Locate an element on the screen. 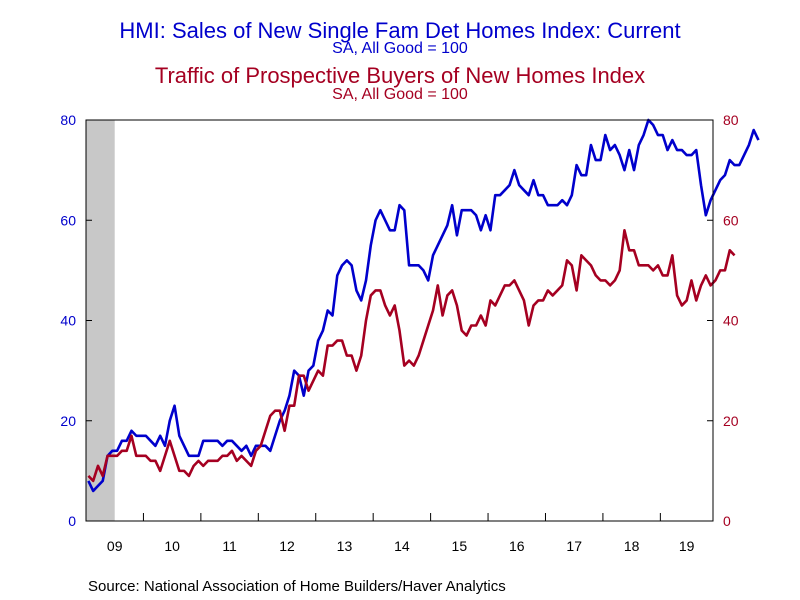 This screenshot has height=600, width=800. x-axis-tick-label: 15 is located at coordinates (460, 546).